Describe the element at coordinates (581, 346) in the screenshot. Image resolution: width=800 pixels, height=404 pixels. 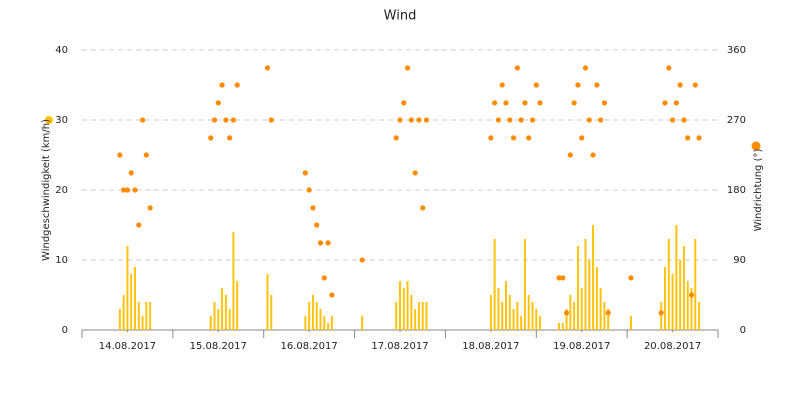
I see `x-tick-label: 19.08.2017` at that location.